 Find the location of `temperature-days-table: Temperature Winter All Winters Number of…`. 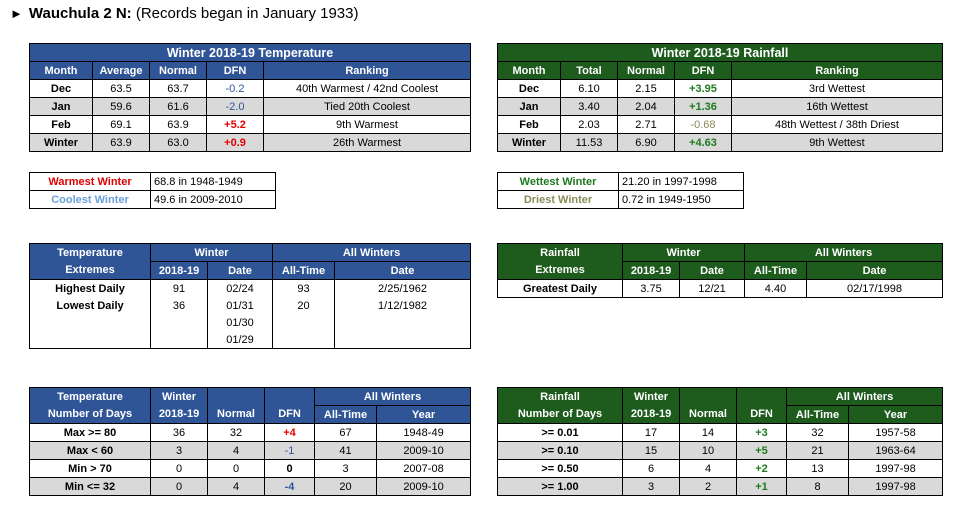

temperature-days-table: Temperature Winter All Winters Number of… is located at coordinates (250, 441).